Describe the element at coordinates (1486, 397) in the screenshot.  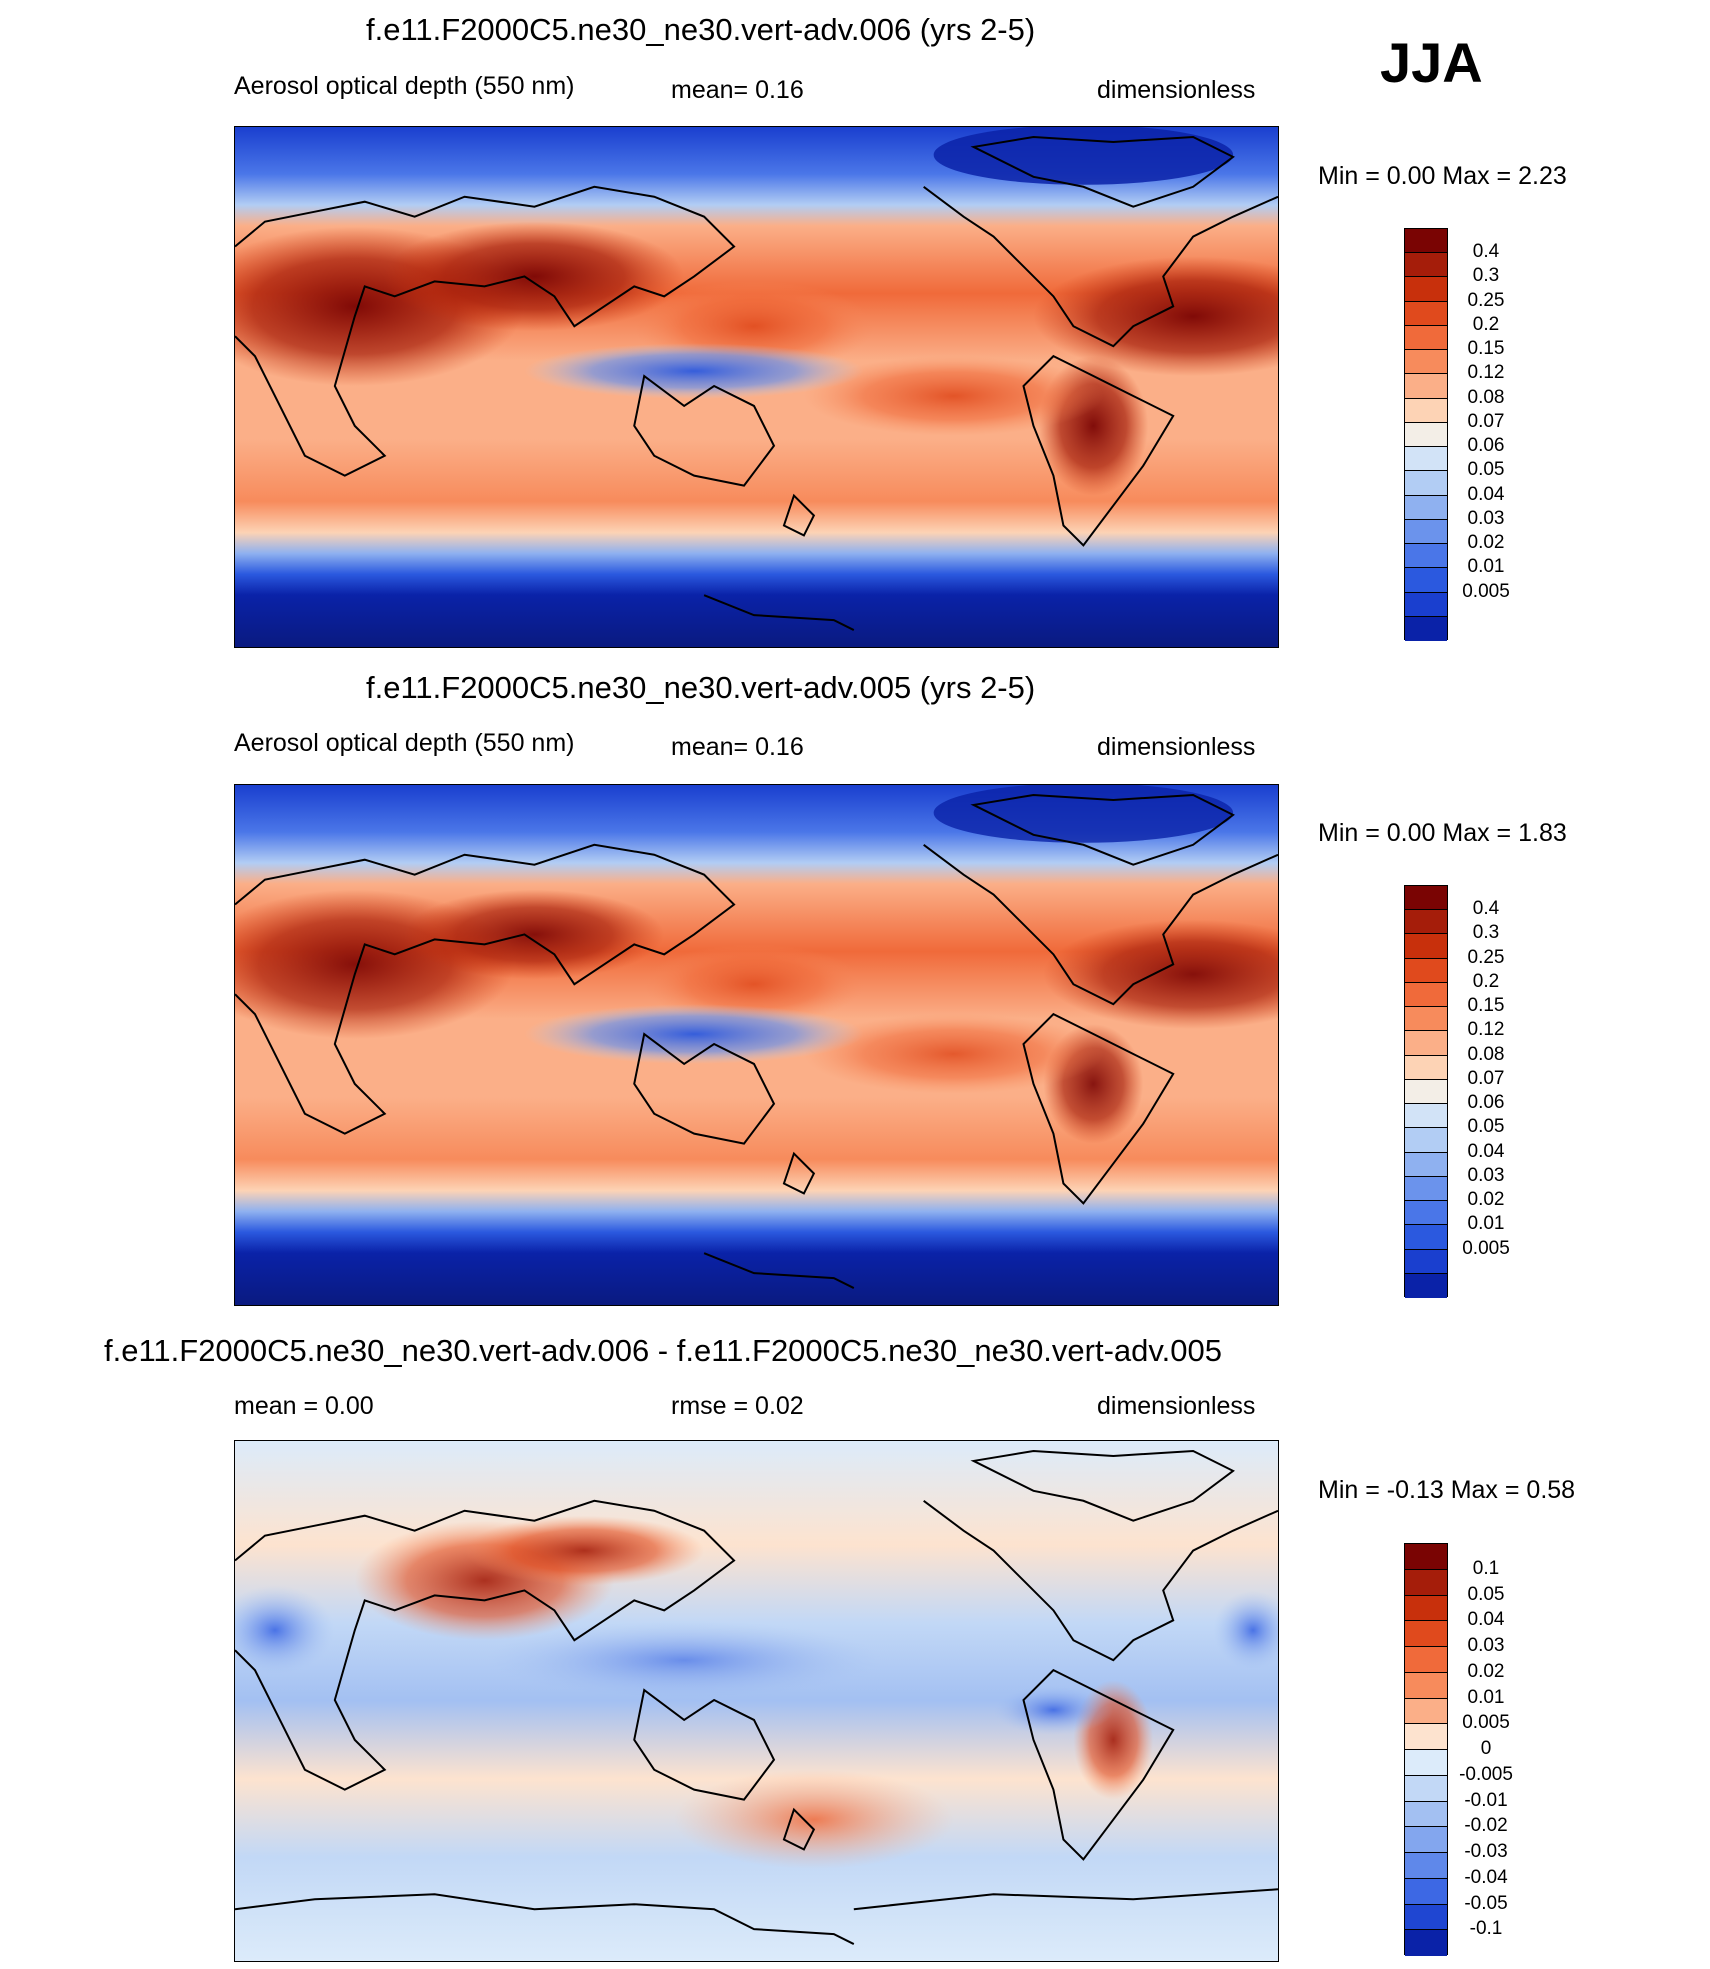
I see `colorbar-tick-label: 0.08` at that location.